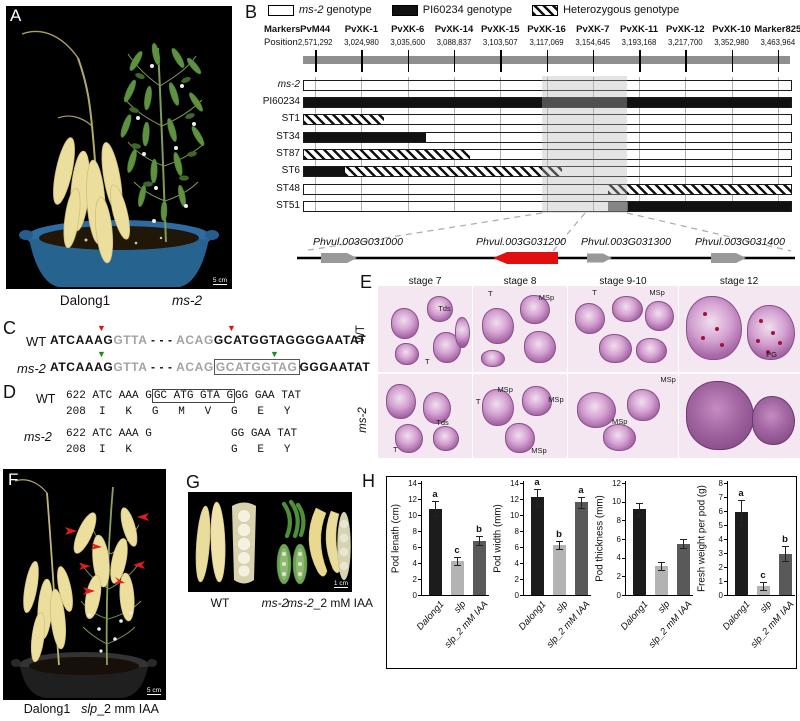 The height and width of the screenshot is (721, 800). Describe the element at coordinates (500, 42) in the screenshot. I see `marker-position: 3,103,507` at that location.